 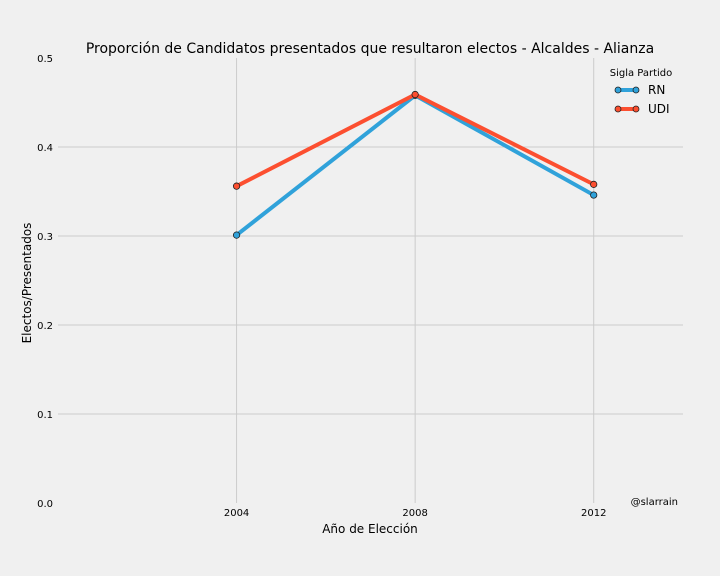 What do you see at coordinates (659, 109) in the screenshot?
I see `legend-label-udi: UDI` at bounding box center [659, 109].